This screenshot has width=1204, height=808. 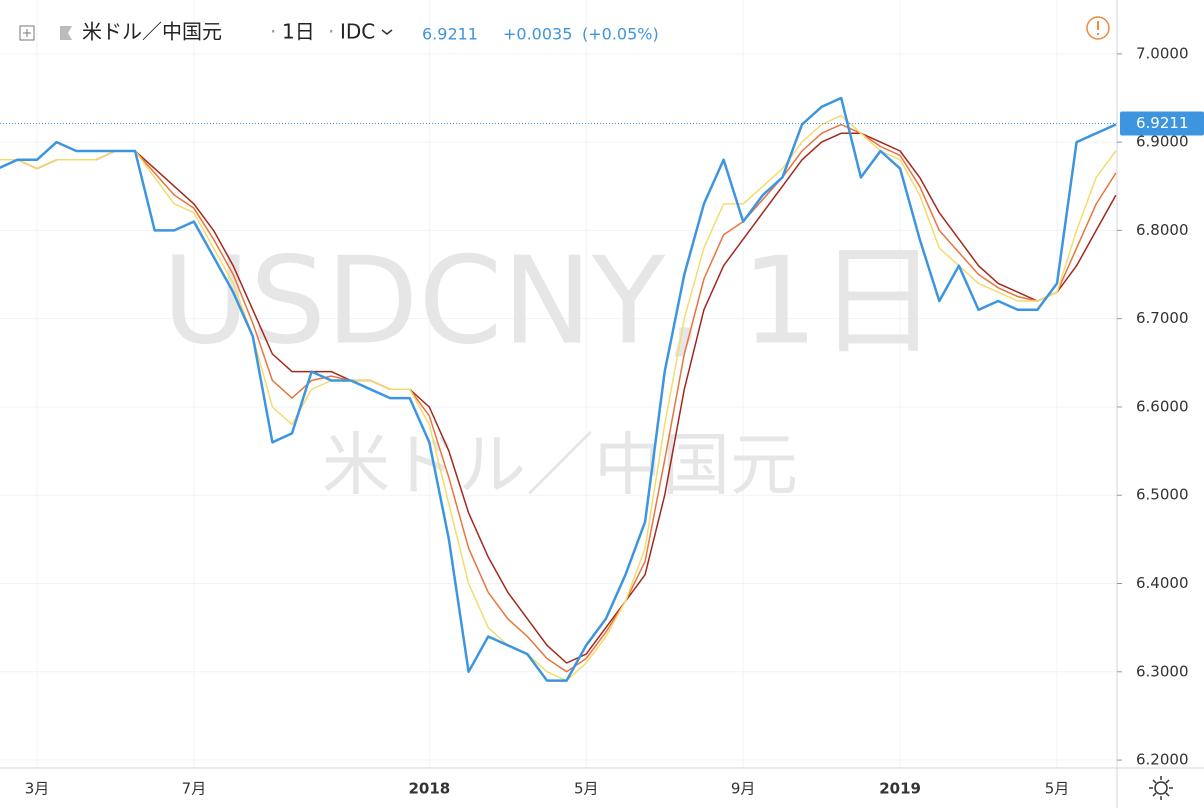 I want to click on settings-icon, so click(x=1161, y=788).